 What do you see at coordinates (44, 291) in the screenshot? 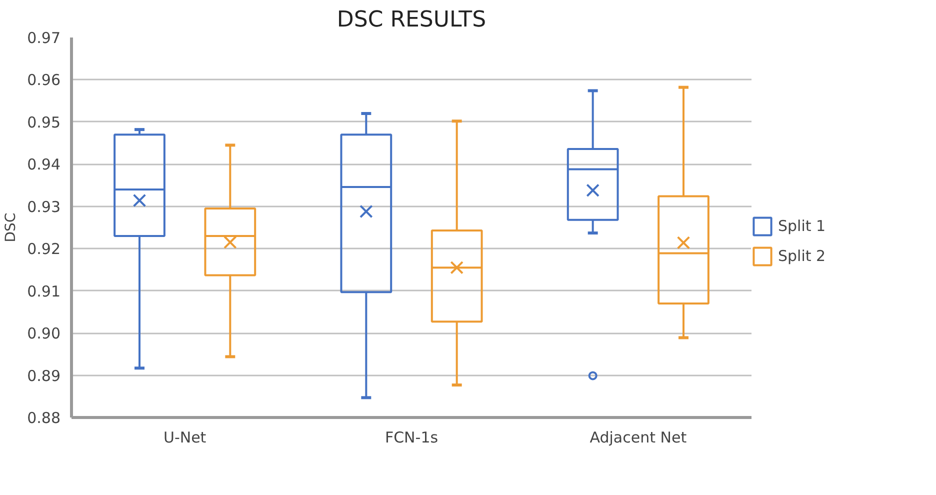
I see `y-tick-label: 0.91` at bounding box center [44, 291].